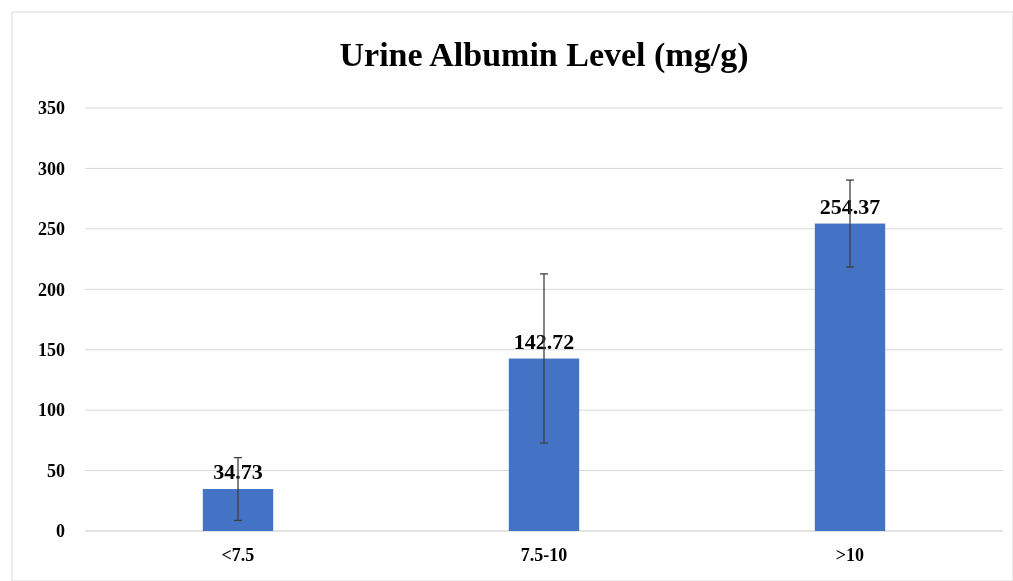 Image resolution: width=1013 pixels, height=581 pixels. Describe the element at coordinates (51, 168) in the screenshot. I see `y-tick-label: 300` at that location.